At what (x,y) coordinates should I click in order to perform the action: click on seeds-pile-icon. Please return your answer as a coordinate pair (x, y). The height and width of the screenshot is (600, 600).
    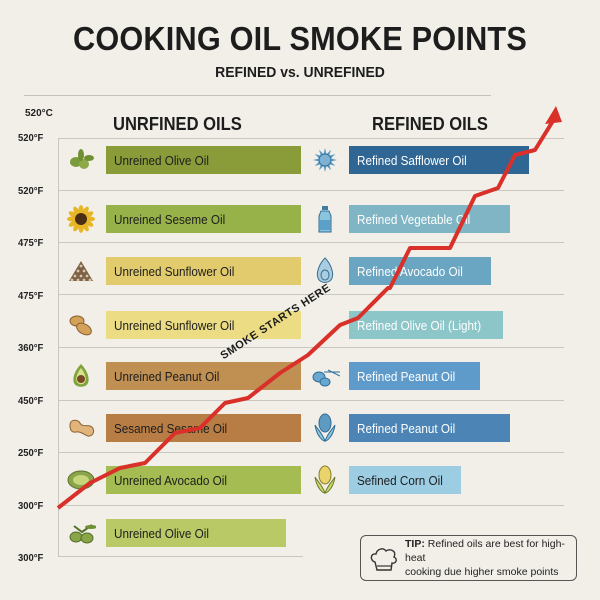
    Looking at the image, I should click on (81, 271).